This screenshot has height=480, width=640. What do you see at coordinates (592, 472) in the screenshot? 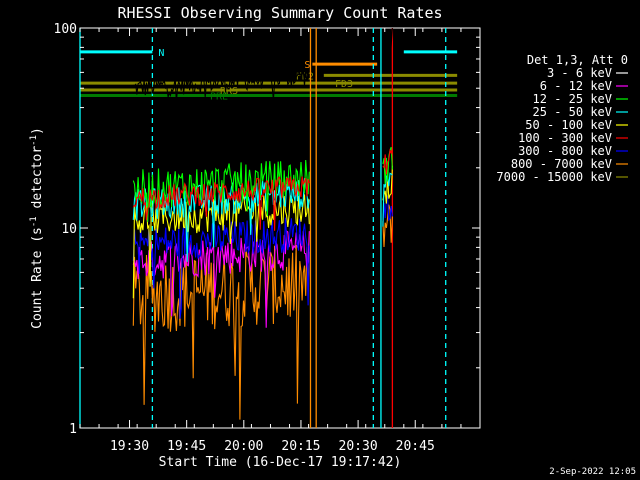
I see `plot-date: 2-Sep-2022 12:05` at bounding box center [592, 472].